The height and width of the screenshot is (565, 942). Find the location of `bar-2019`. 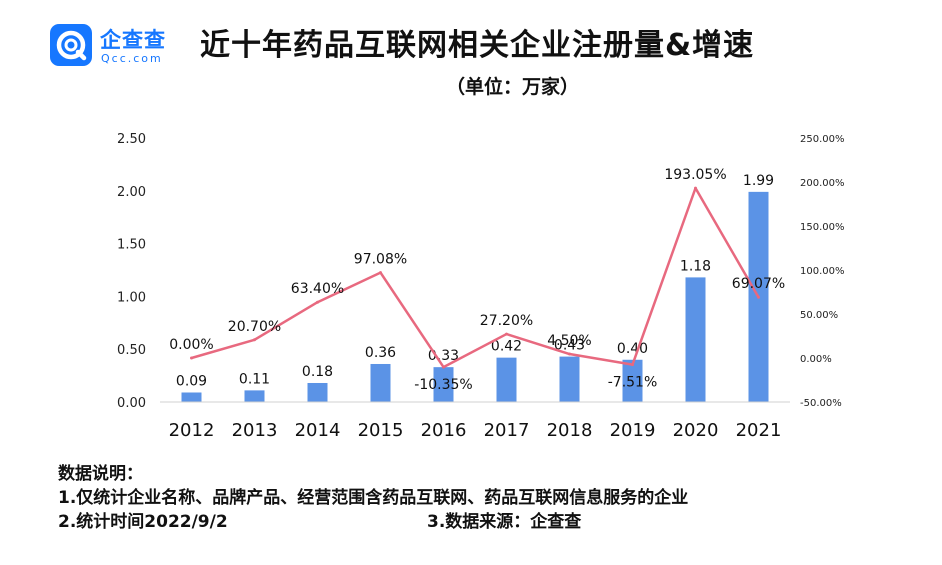

bar-2019 is located at coordinates (632, 380).